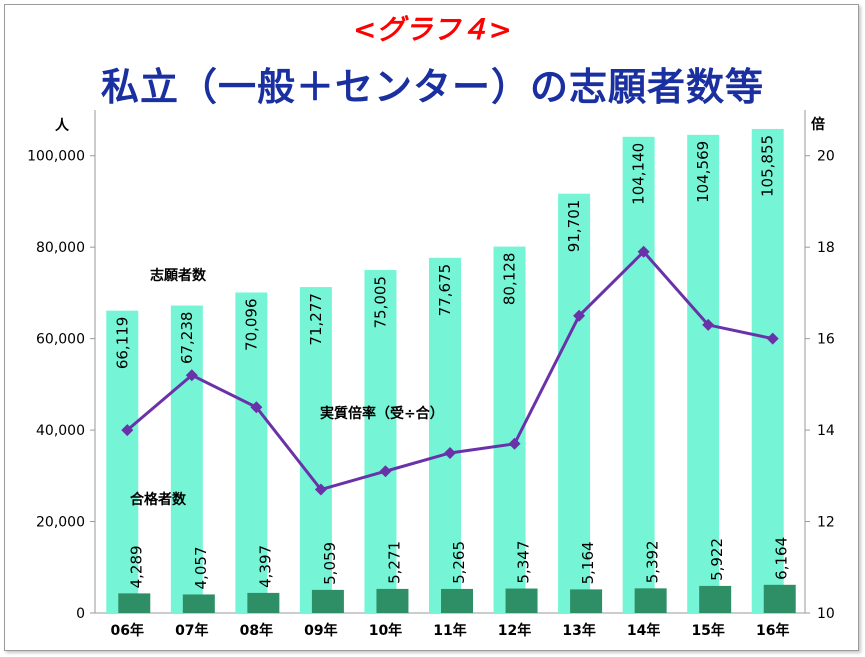 The width and height of the screenshot is (865, 657). What do you see at coordinates (380, 302) in the screenshot?
I see `applicant-value-label: 75,005` at bounding box center [380, 302].